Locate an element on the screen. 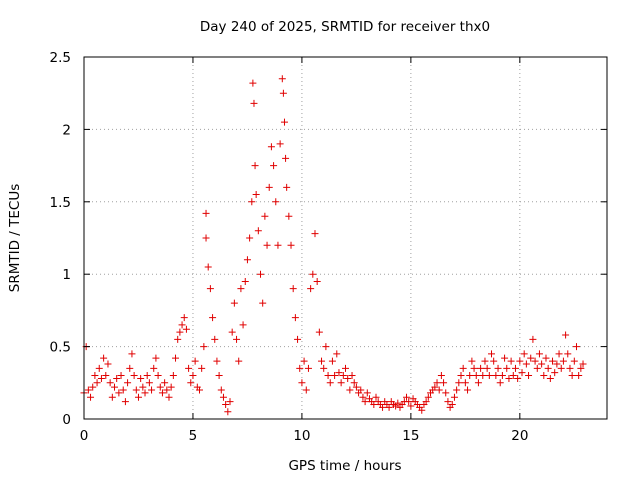 The height and width of the screenshot is (484, 640). y-axis-label: SRMTID / TECUs is located at coordinates (15, 238).